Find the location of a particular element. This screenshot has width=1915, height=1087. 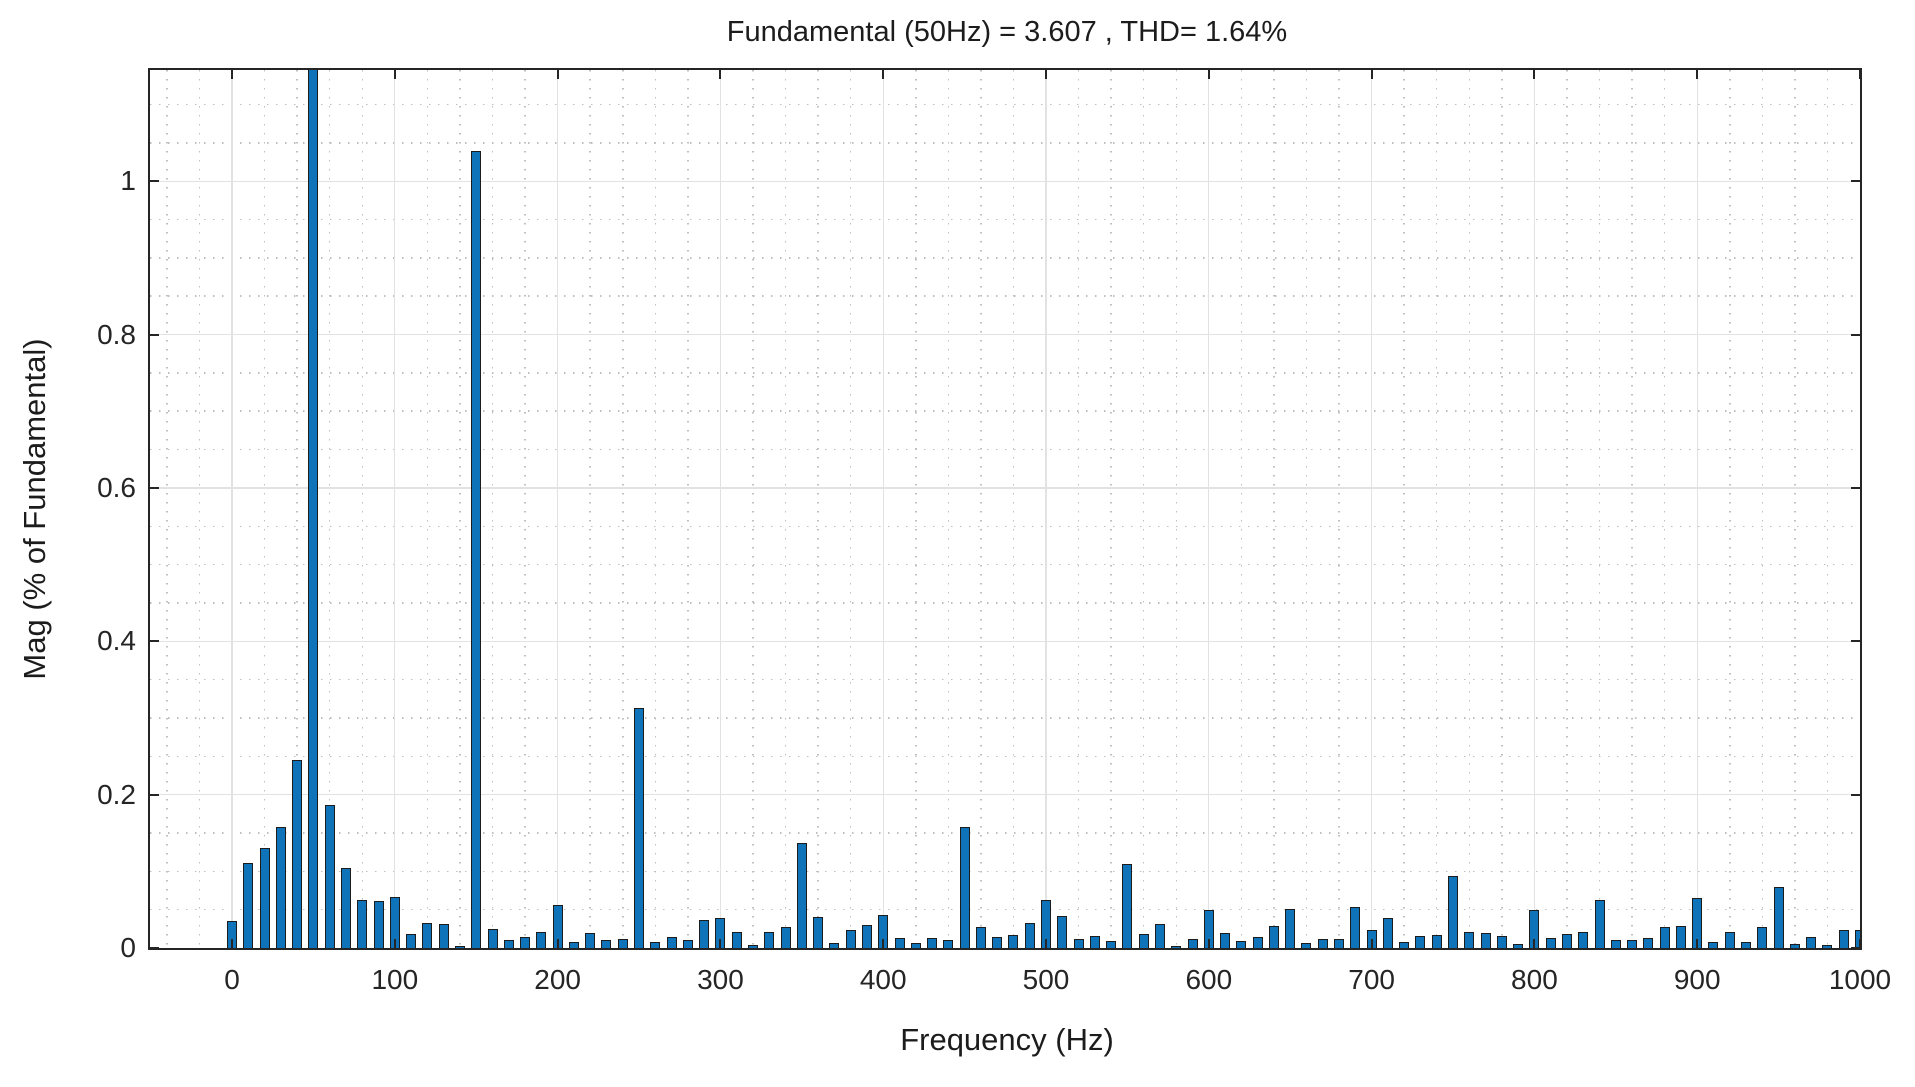

x-tick-label: 200 is located at coordinates (557, 979).